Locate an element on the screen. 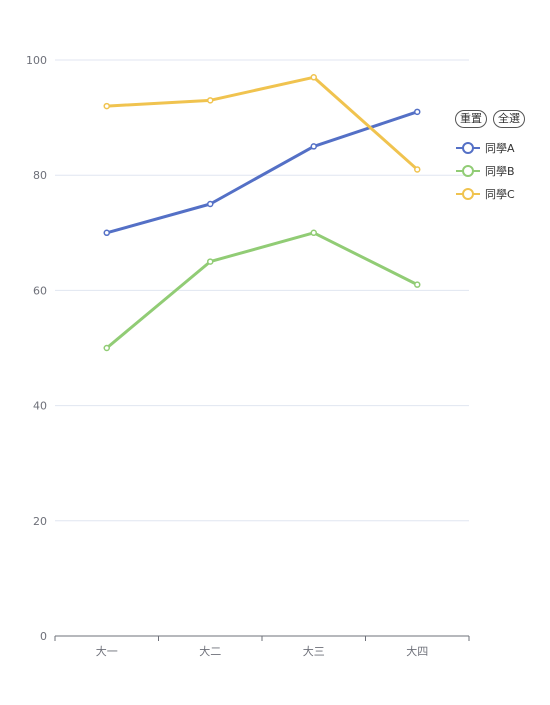  legend-label: 同學C is located at coordinates (500, 194).